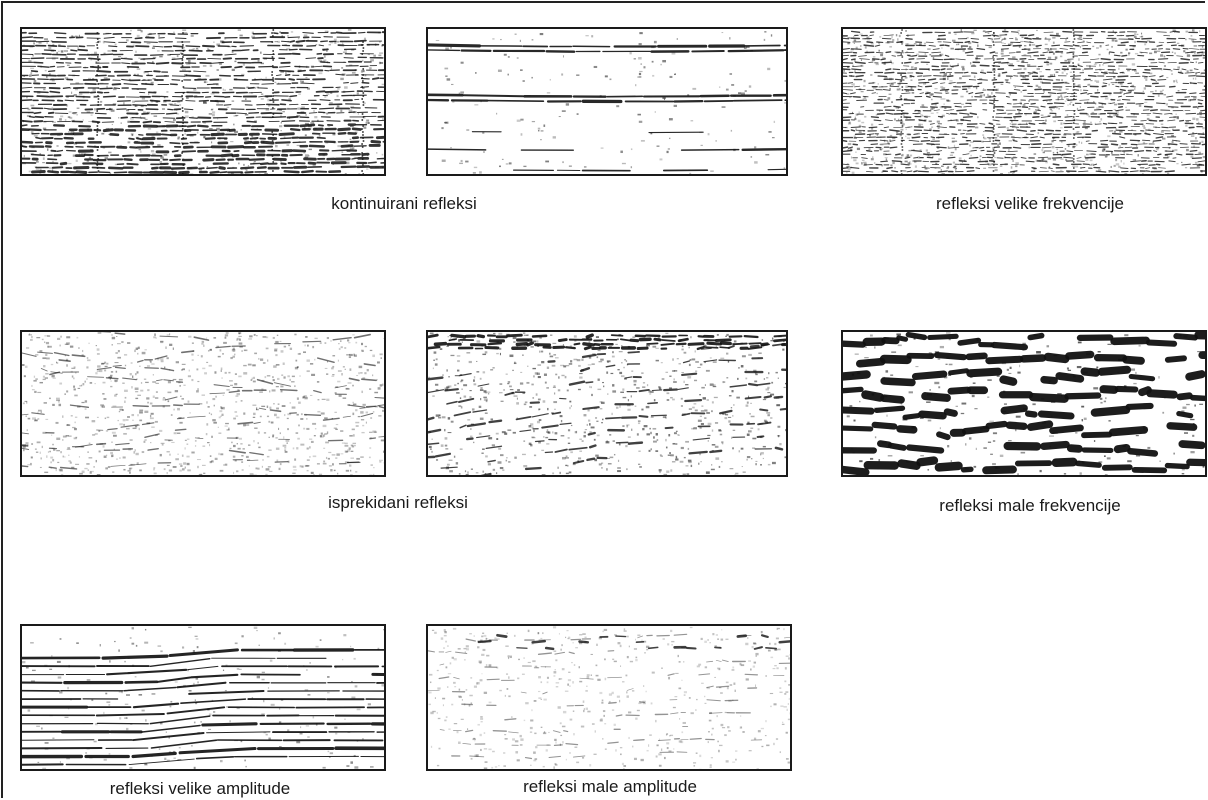  I want to click on seismic-panel-continuous-sparse, so click(607, 101).